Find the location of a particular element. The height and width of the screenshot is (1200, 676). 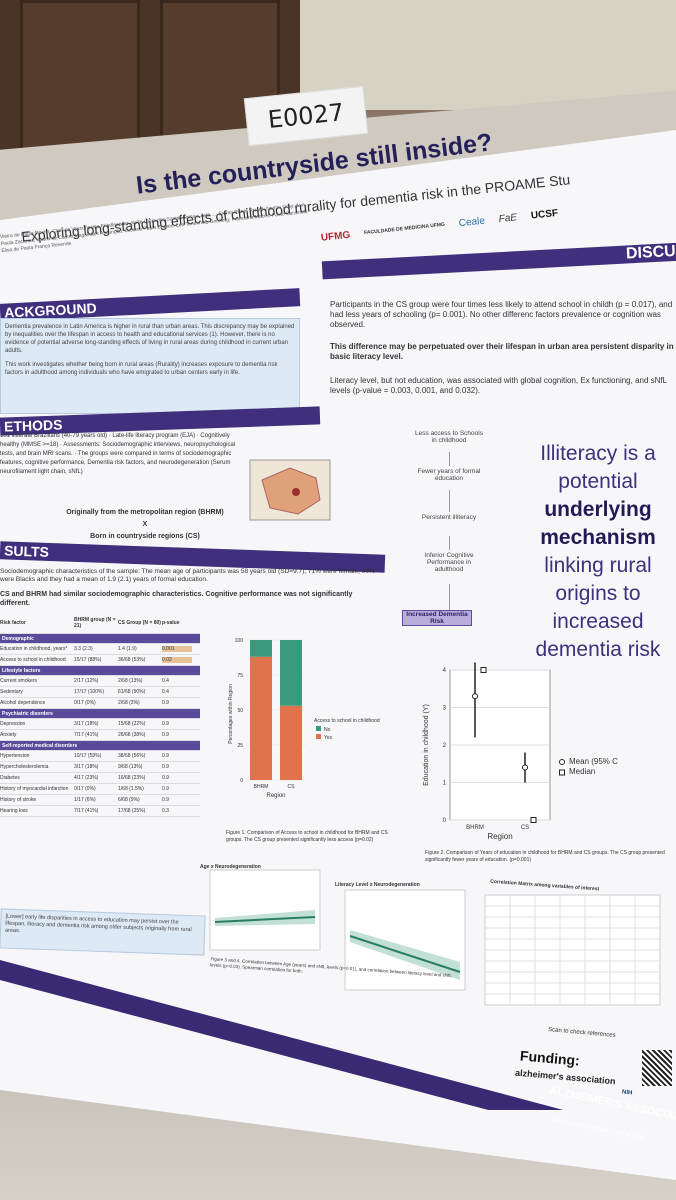

table-cell: 15/68 (22%) is located at coordinates (132, 724).